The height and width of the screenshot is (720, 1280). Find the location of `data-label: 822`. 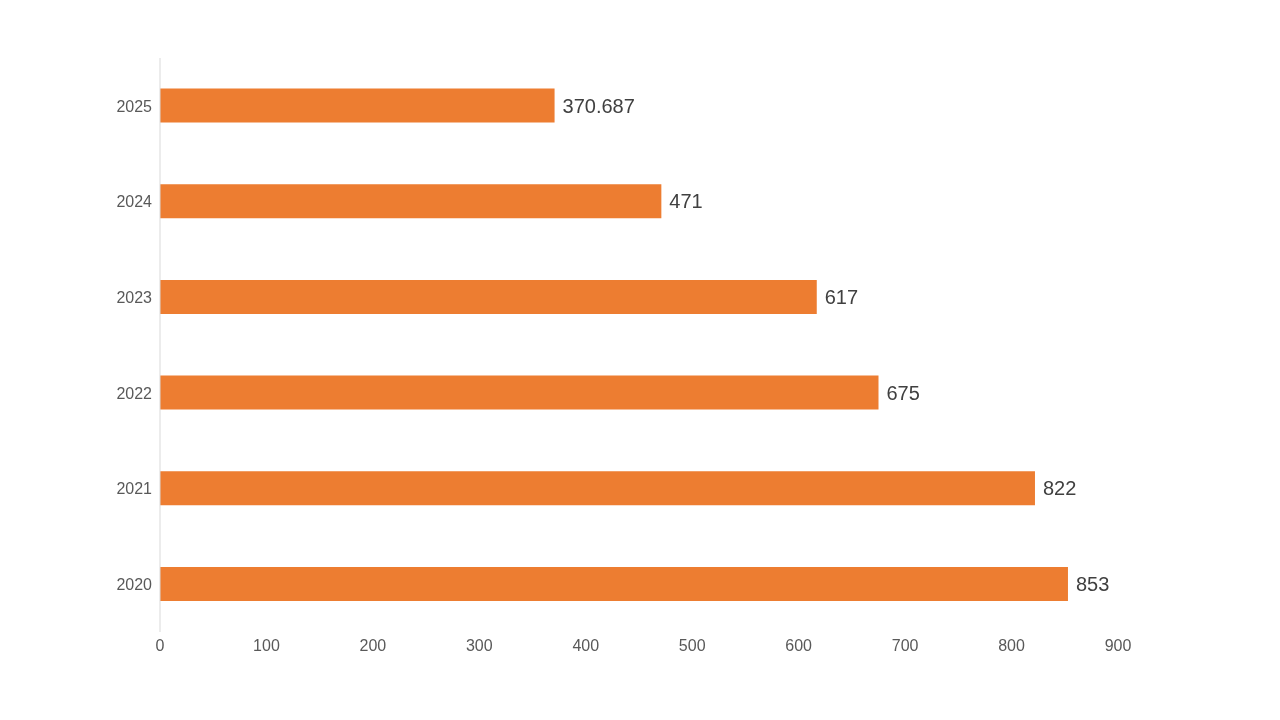

data-label: 822 is located at coordinates (1059, 488).